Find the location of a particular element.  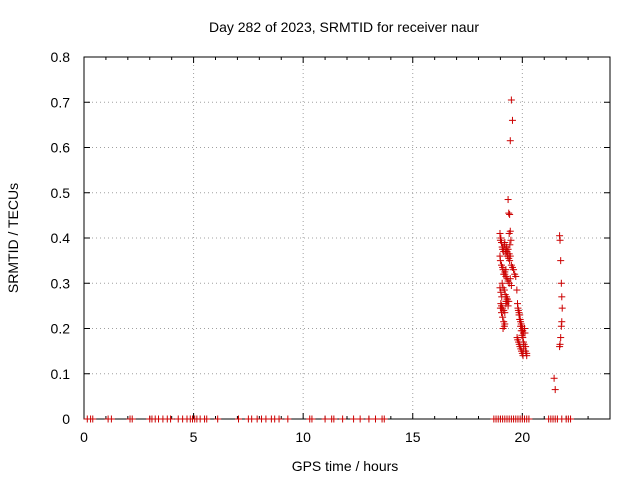

x-tick-label: 10 is located at coordinates (303, 437).